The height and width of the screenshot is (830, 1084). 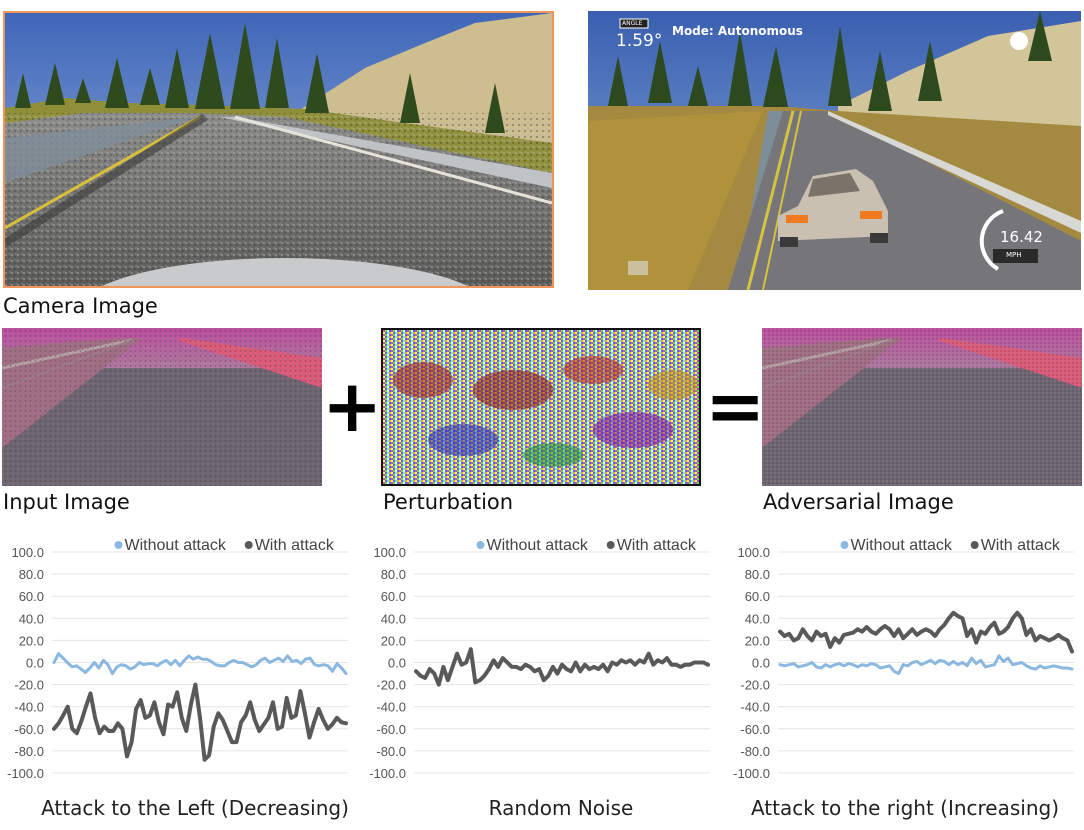 What do you see at coordinates (858, 502) in the screenshot?
I see `adversarial-image-label: Adversarial Image` at bounding box center [858, 502].